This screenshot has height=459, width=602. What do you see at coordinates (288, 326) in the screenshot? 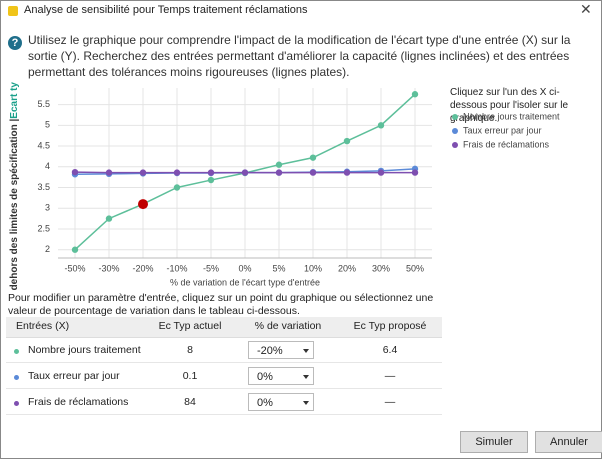
I see `column-header: % de variation` at bounding box center [288, 326].